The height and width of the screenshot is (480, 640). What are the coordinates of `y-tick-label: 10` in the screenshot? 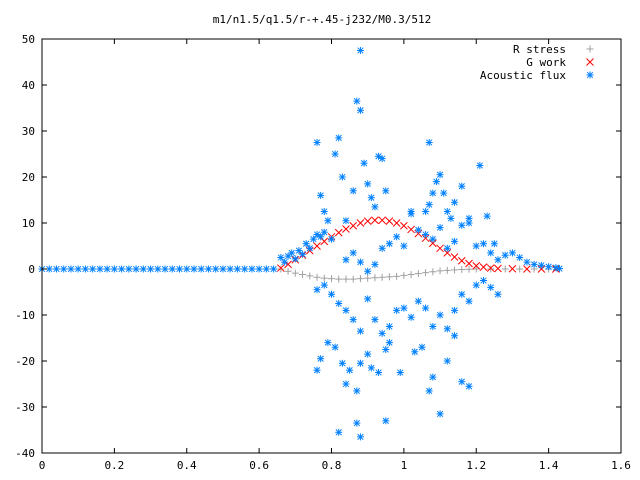 It's located at (28, 223).